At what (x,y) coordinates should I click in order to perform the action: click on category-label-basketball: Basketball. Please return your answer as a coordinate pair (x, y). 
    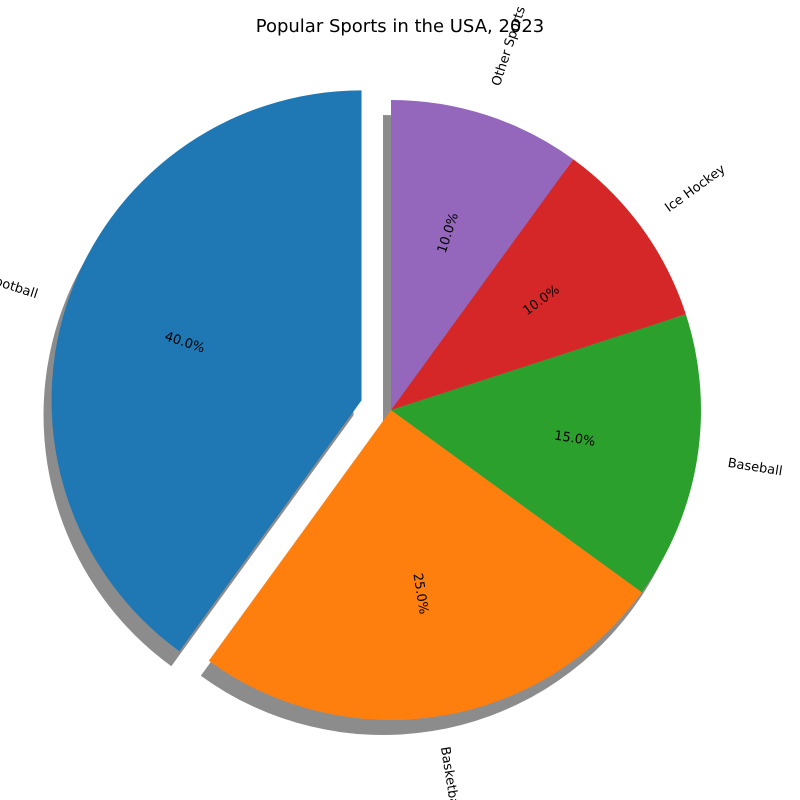
    Looking at the image, I should click on (449, 773).